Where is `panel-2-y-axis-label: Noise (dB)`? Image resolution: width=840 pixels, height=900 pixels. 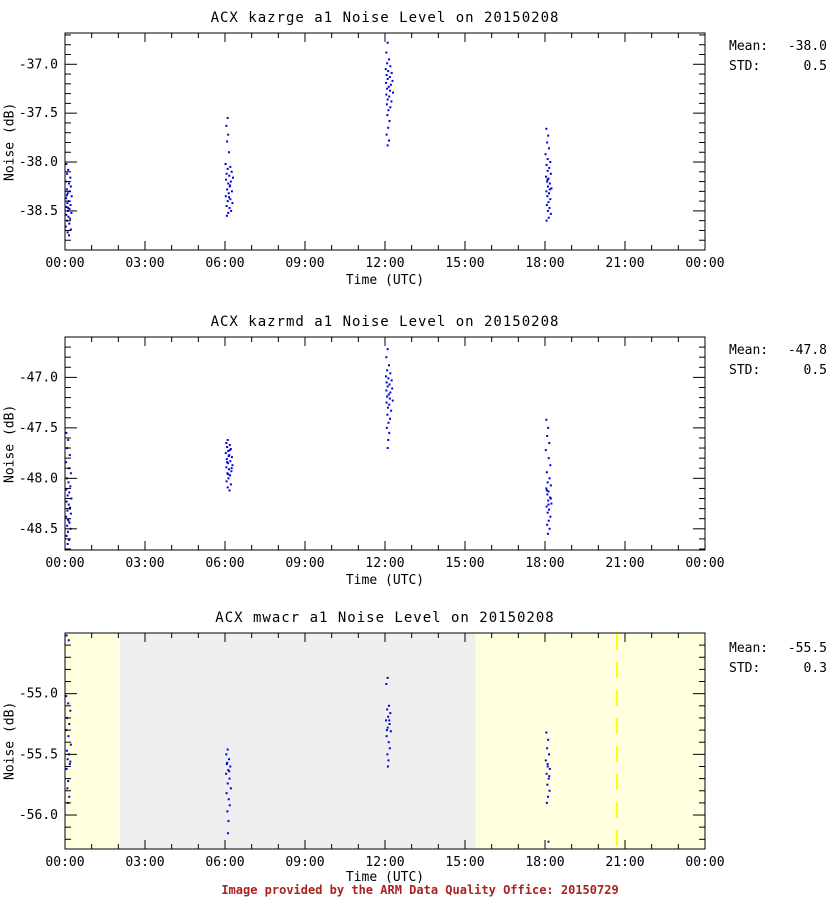 panel-2-y-axis-label: Noise (dB) is located at coordinates (10, 443).